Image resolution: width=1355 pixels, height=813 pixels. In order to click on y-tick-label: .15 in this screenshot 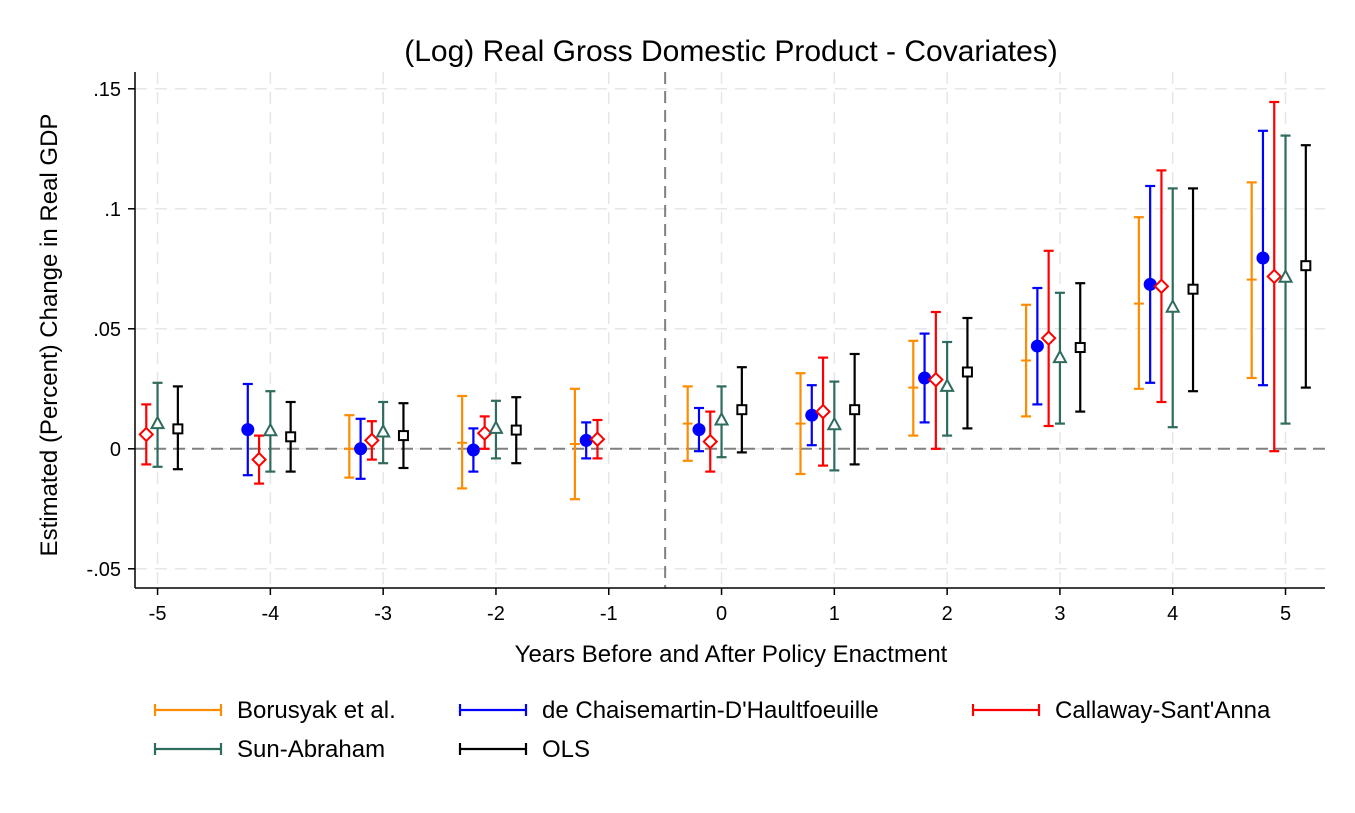, I will do `click(107, 90)`.